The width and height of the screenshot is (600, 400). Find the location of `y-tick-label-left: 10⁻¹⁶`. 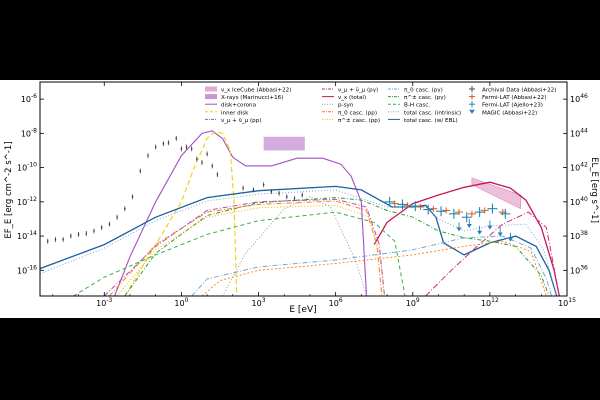

y-tick-label-left: 10⁻¹⁶ is located at coordinates (27, 269).